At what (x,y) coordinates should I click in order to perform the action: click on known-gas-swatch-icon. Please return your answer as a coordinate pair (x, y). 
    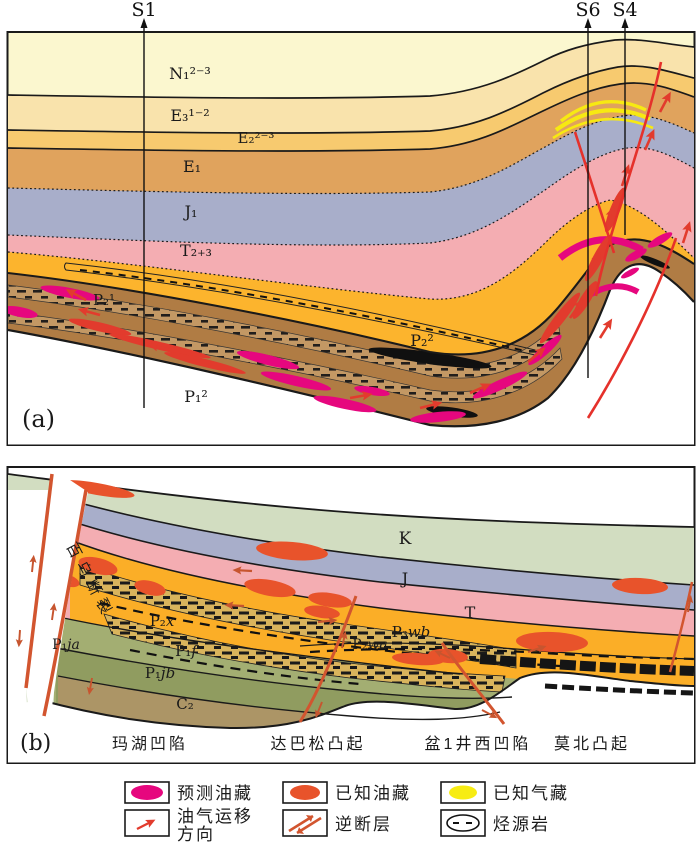
    Looking at the image, I should click on (463, 792).